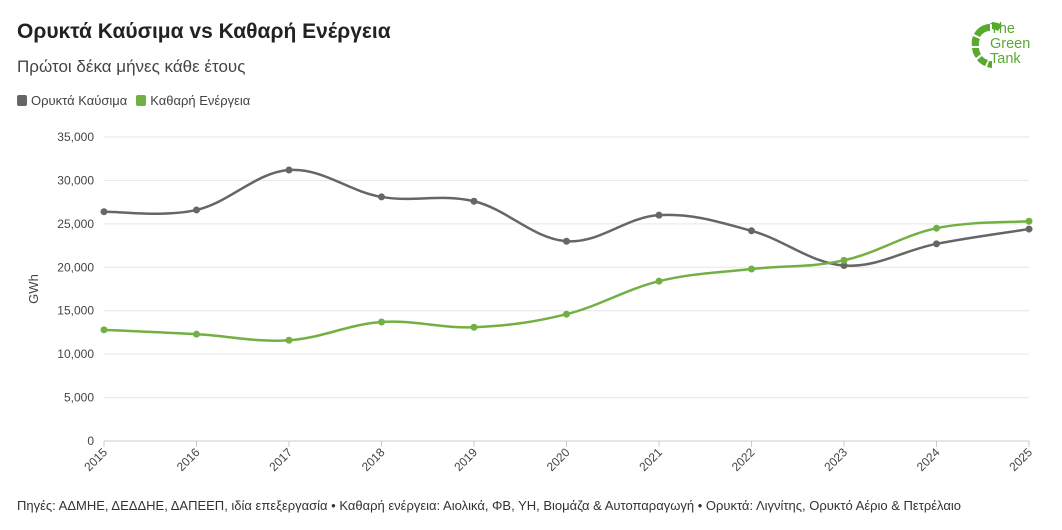 The width and height of the screenshot is (1062, 530). Describe the element at coordinates (141, 100) in the screenshot. I see `legend-swatch-clean` at that location.